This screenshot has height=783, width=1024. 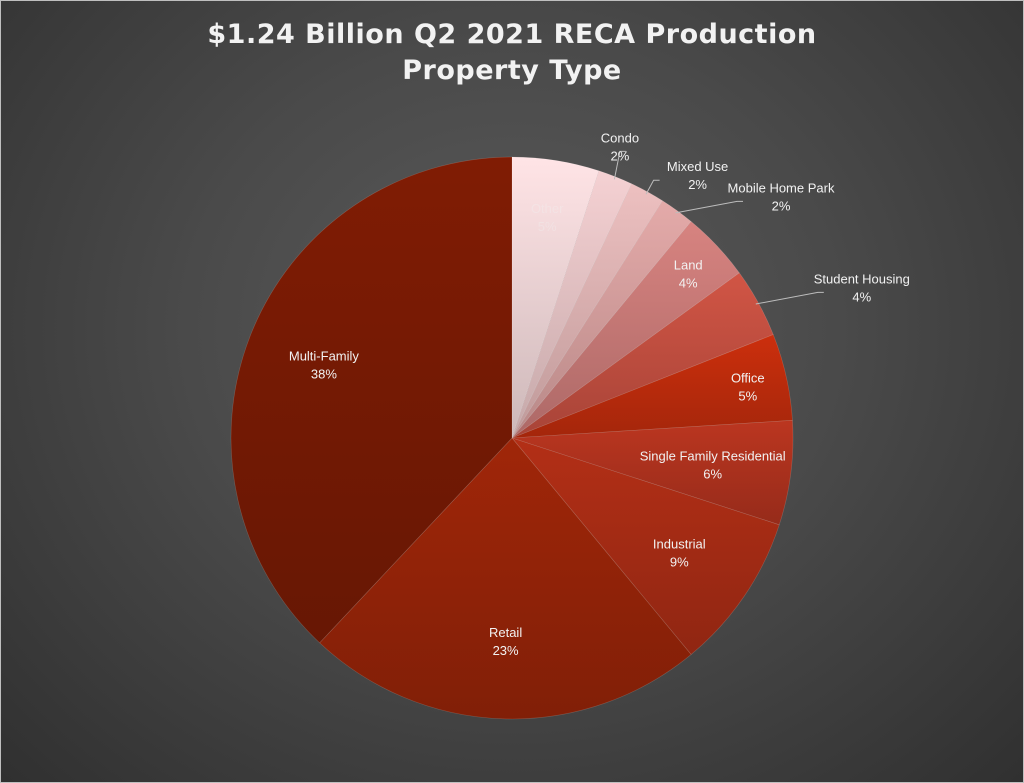 I want to click on slice-label-mobile-home-park: Mobile Home Park, so click(x=781, y=187).